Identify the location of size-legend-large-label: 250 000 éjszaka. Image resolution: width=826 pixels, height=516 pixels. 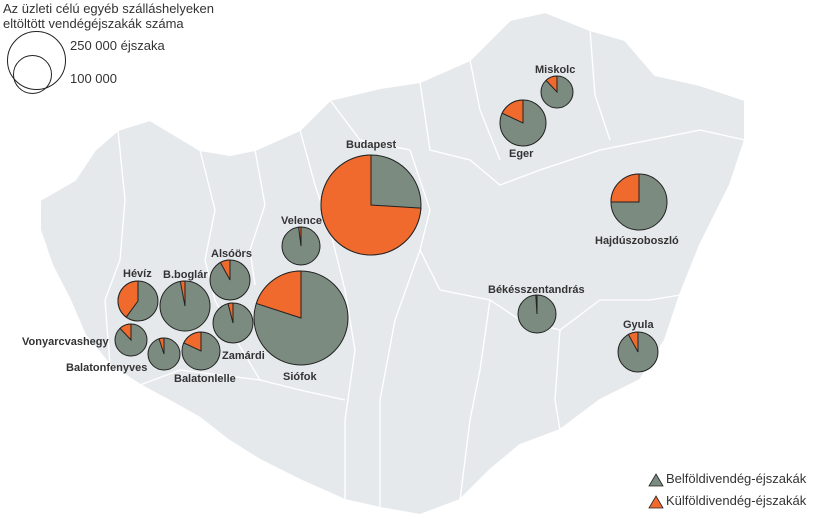
(117, 45).